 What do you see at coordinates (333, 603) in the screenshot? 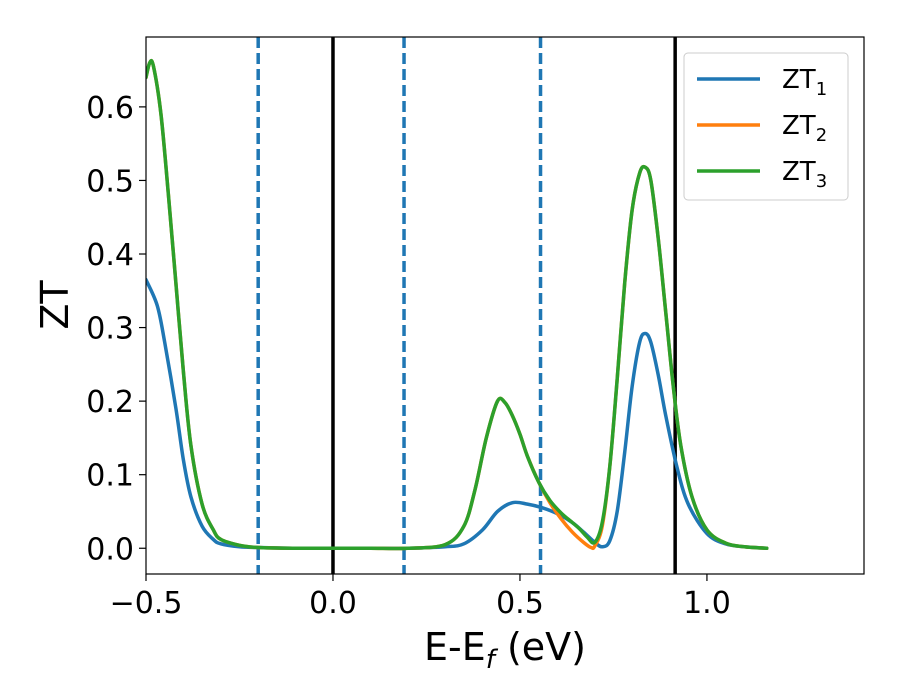
I see `x-tick-label: 0.0` at bounding box center [333, 603].